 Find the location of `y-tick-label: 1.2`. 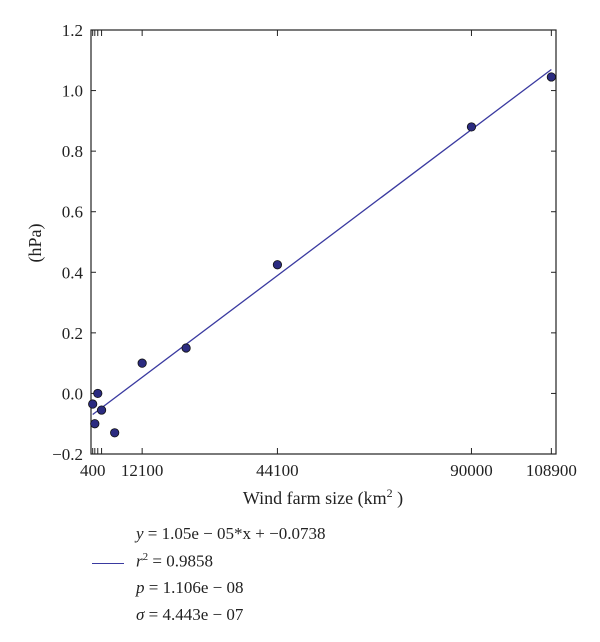

y-tick-label: 1.2 is located at coordinates (72, 30).